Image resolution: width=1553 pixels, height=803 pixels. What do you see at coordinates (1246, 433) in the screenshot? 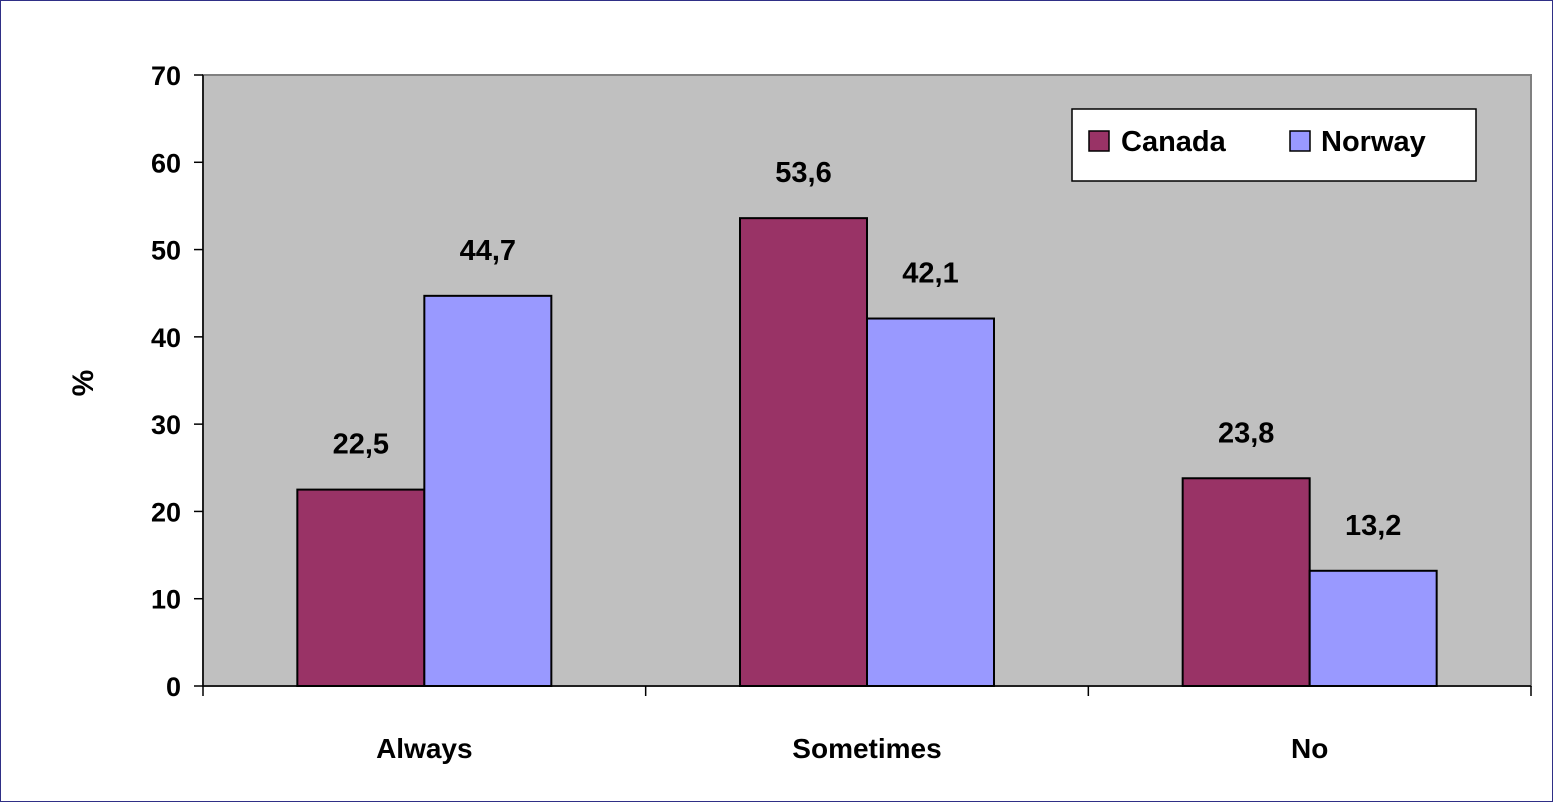
I see `data-label-canada-no: 23,8` at bounding box center [1246, 433].